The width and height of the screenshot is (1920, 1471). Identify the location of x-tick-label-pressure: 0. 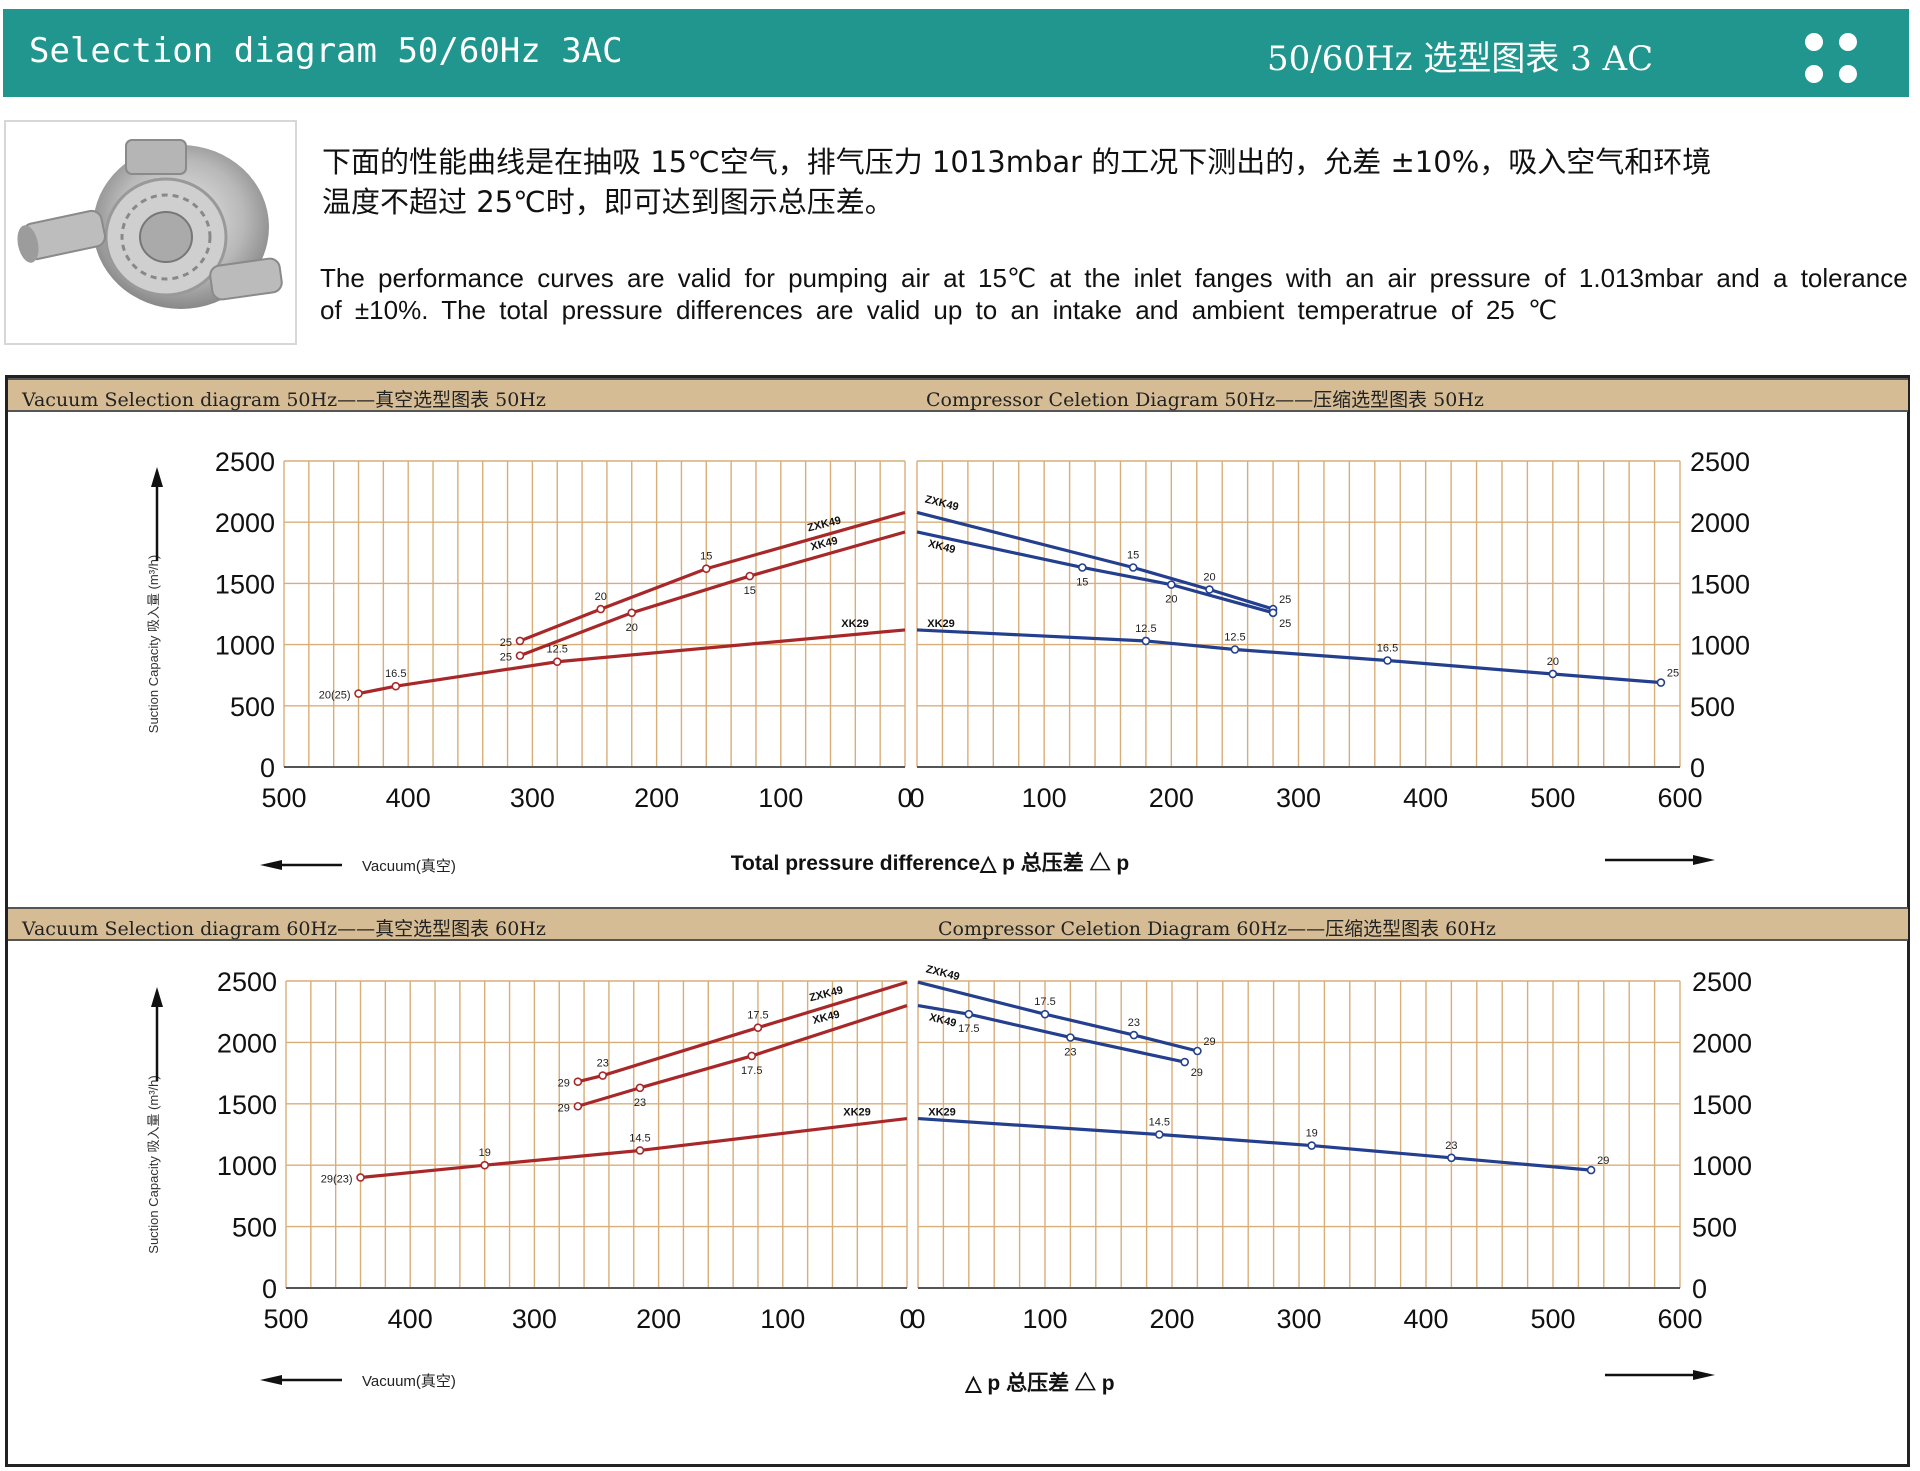
(916, 798).